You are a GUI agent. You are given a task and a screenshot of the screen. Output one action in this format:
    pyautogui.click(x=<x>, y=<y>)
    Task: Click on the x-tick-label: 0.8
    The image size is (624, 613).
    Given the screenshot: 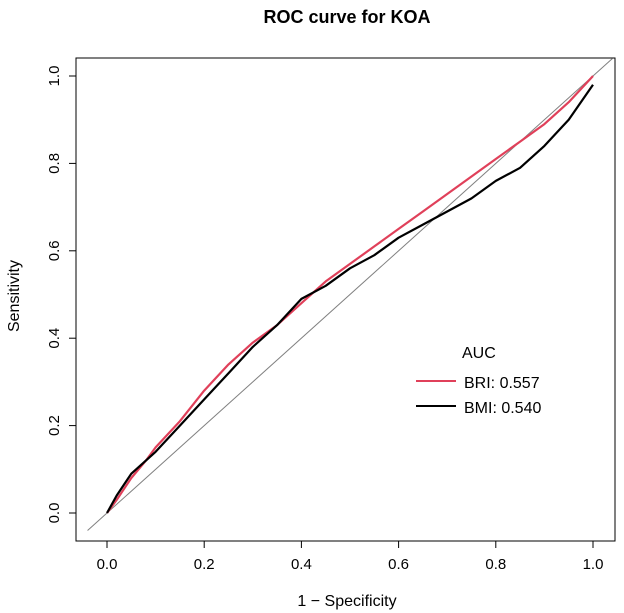 What is the action you would take?
    pyautogui.click(x=495, y=564)
    